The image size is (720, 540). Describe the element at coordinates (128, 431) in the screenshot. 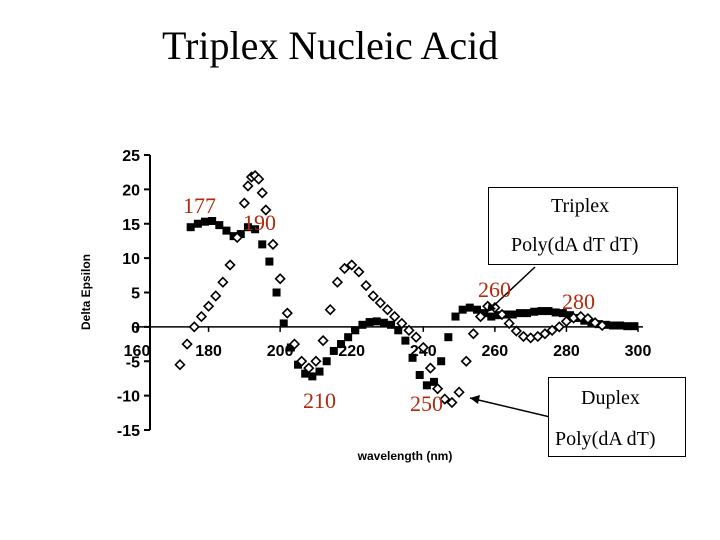

I see `y-tick-label: -15` at that location.